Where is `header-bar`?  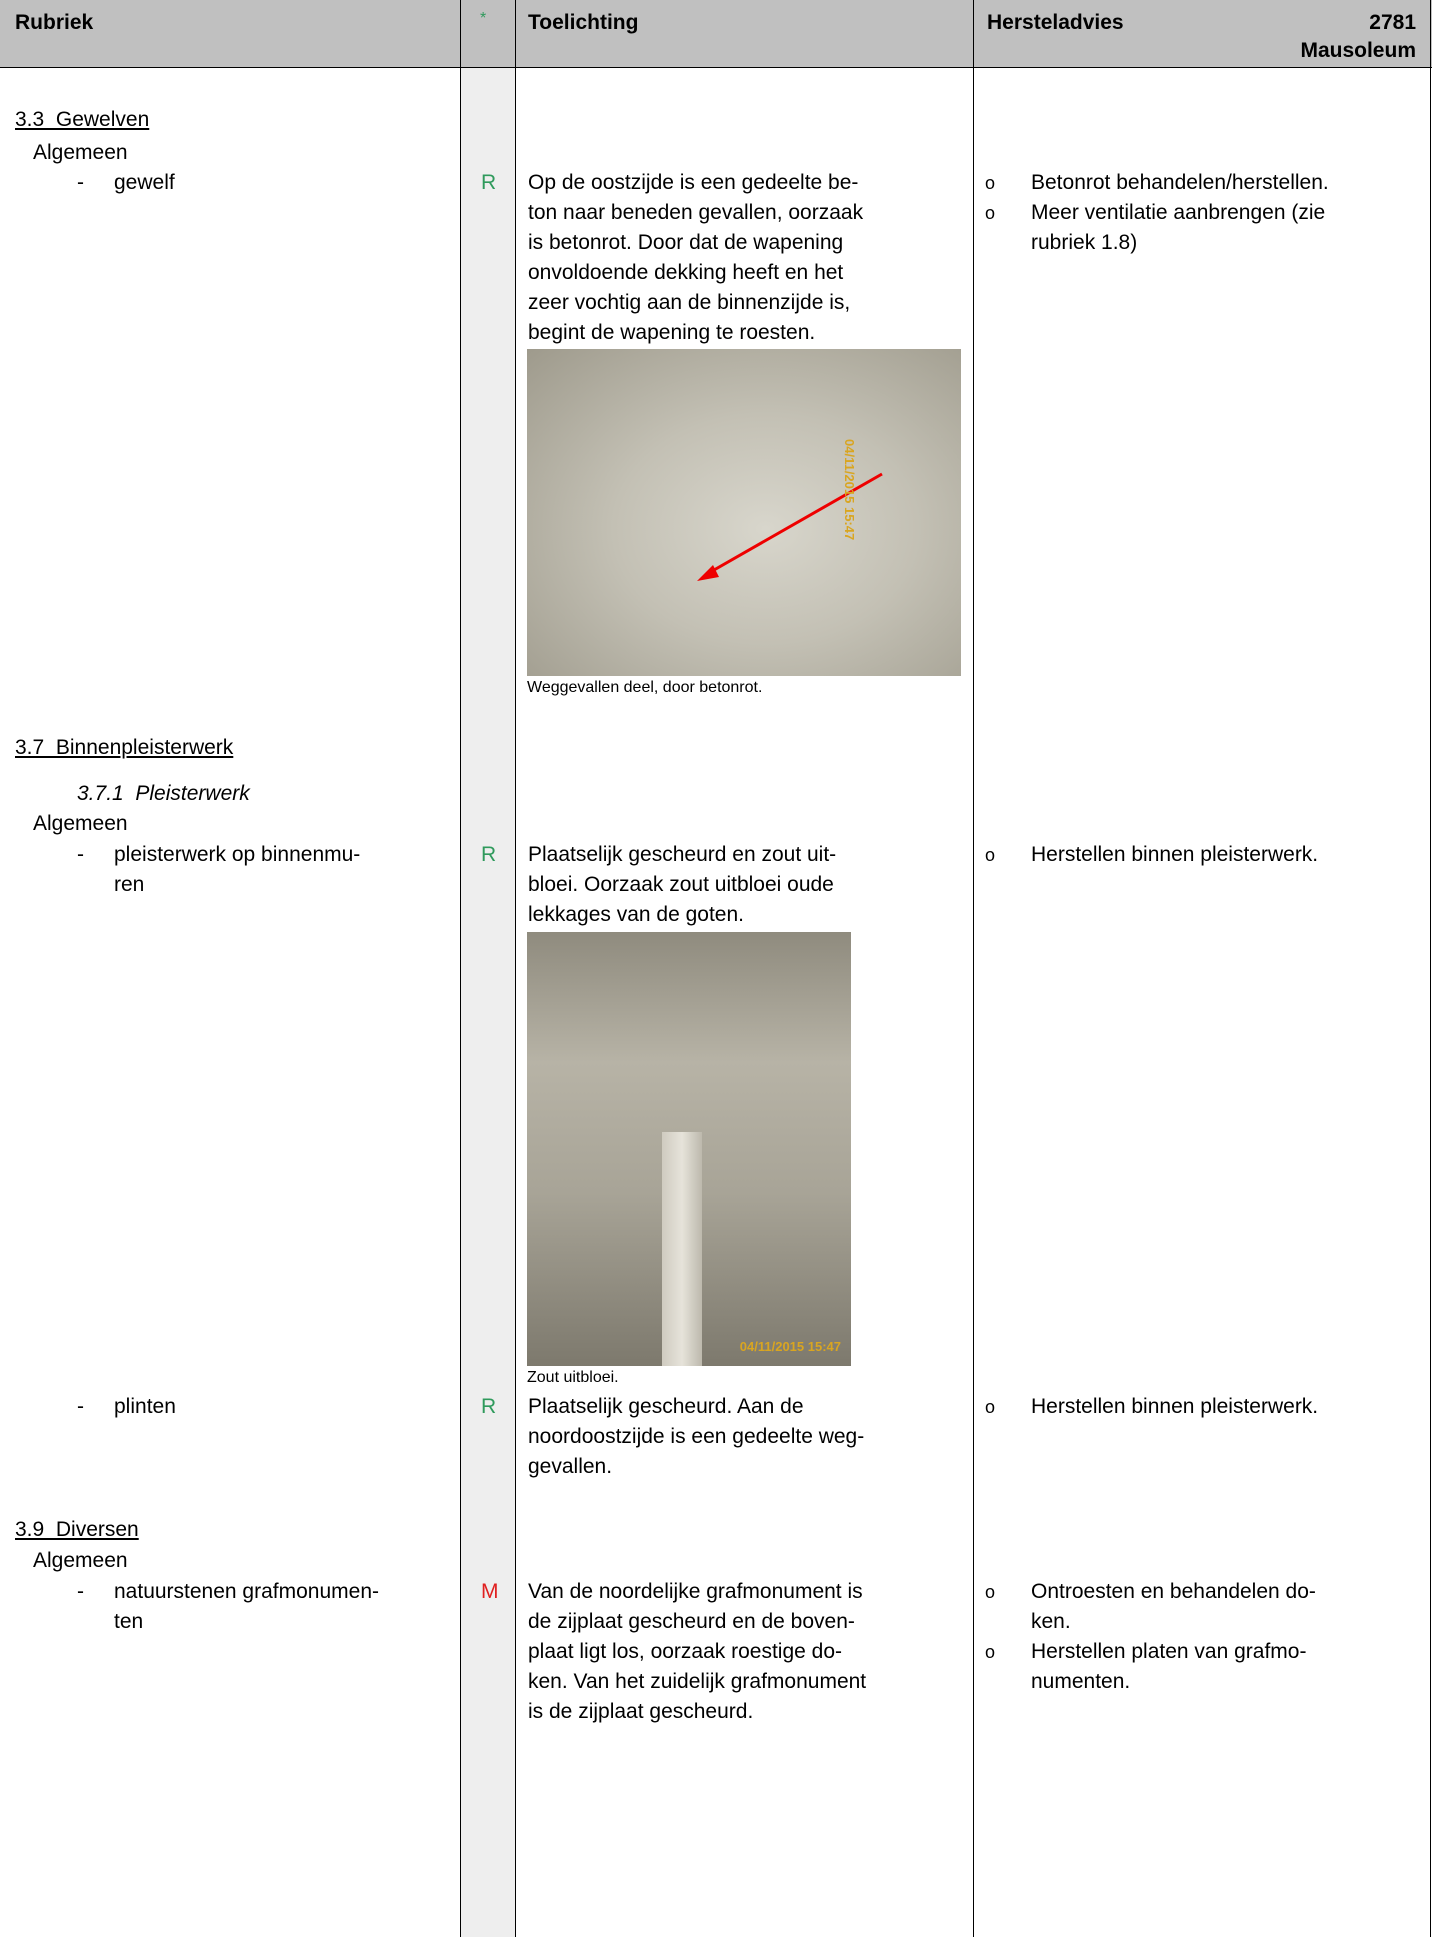 header-bar is located at coordinates (716, 34).